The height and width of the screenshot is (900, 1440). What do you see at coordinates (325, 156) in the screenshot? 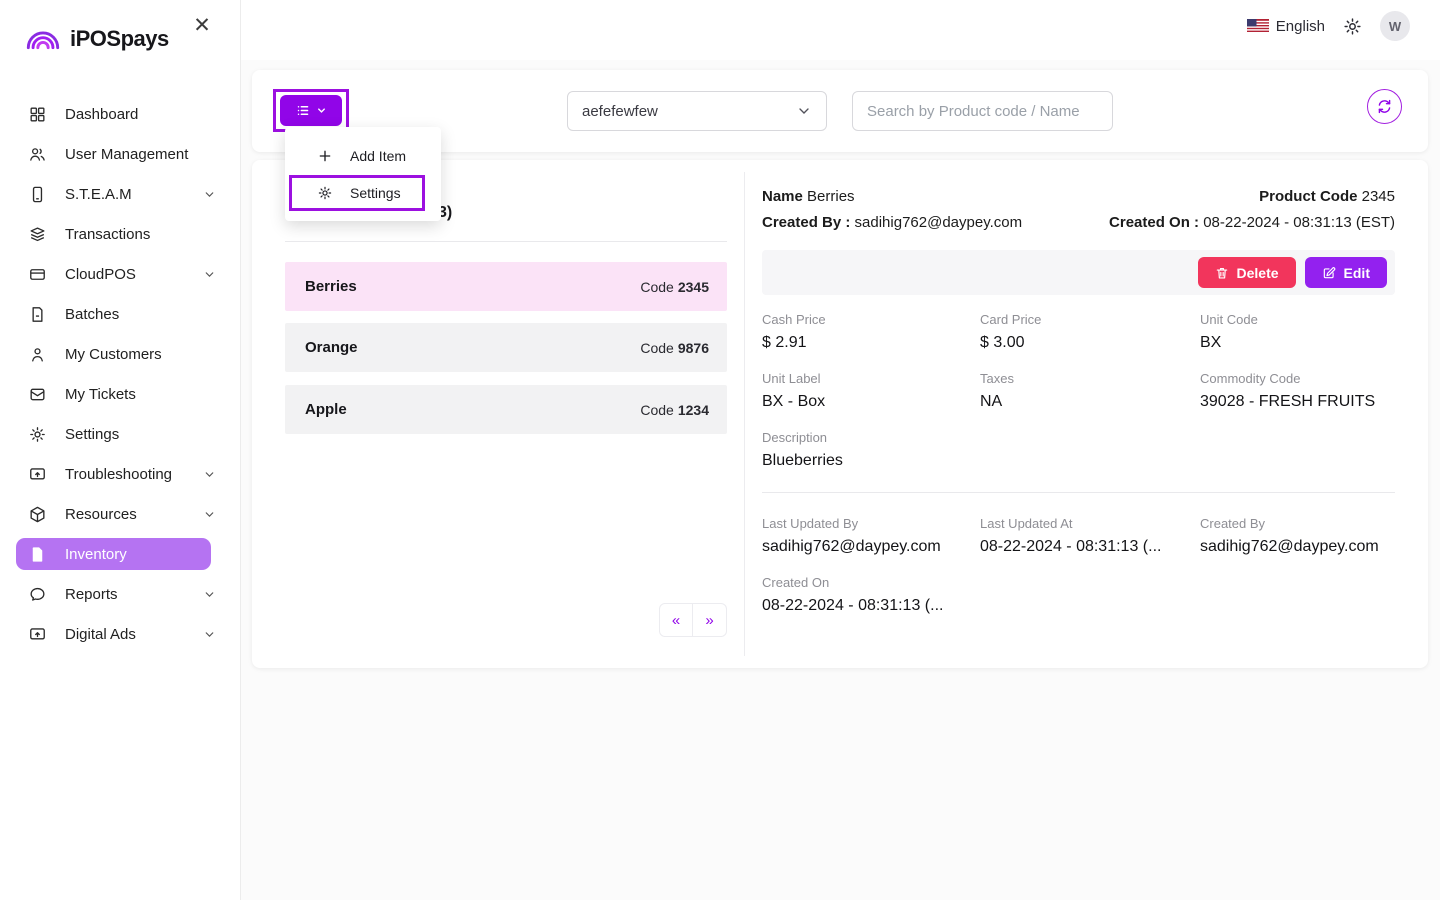
I see `plus-icon` at bounding box center [325, 156].